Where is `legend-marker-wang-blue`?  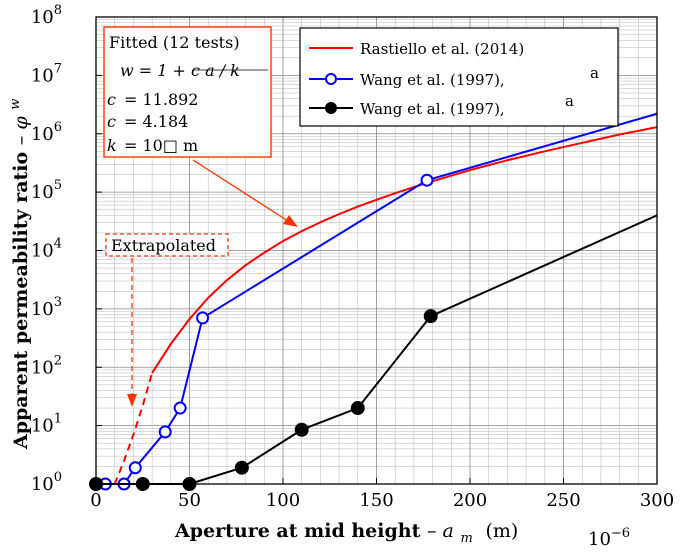 legend-marker-wang-blue is located at coordinates (331, 79).